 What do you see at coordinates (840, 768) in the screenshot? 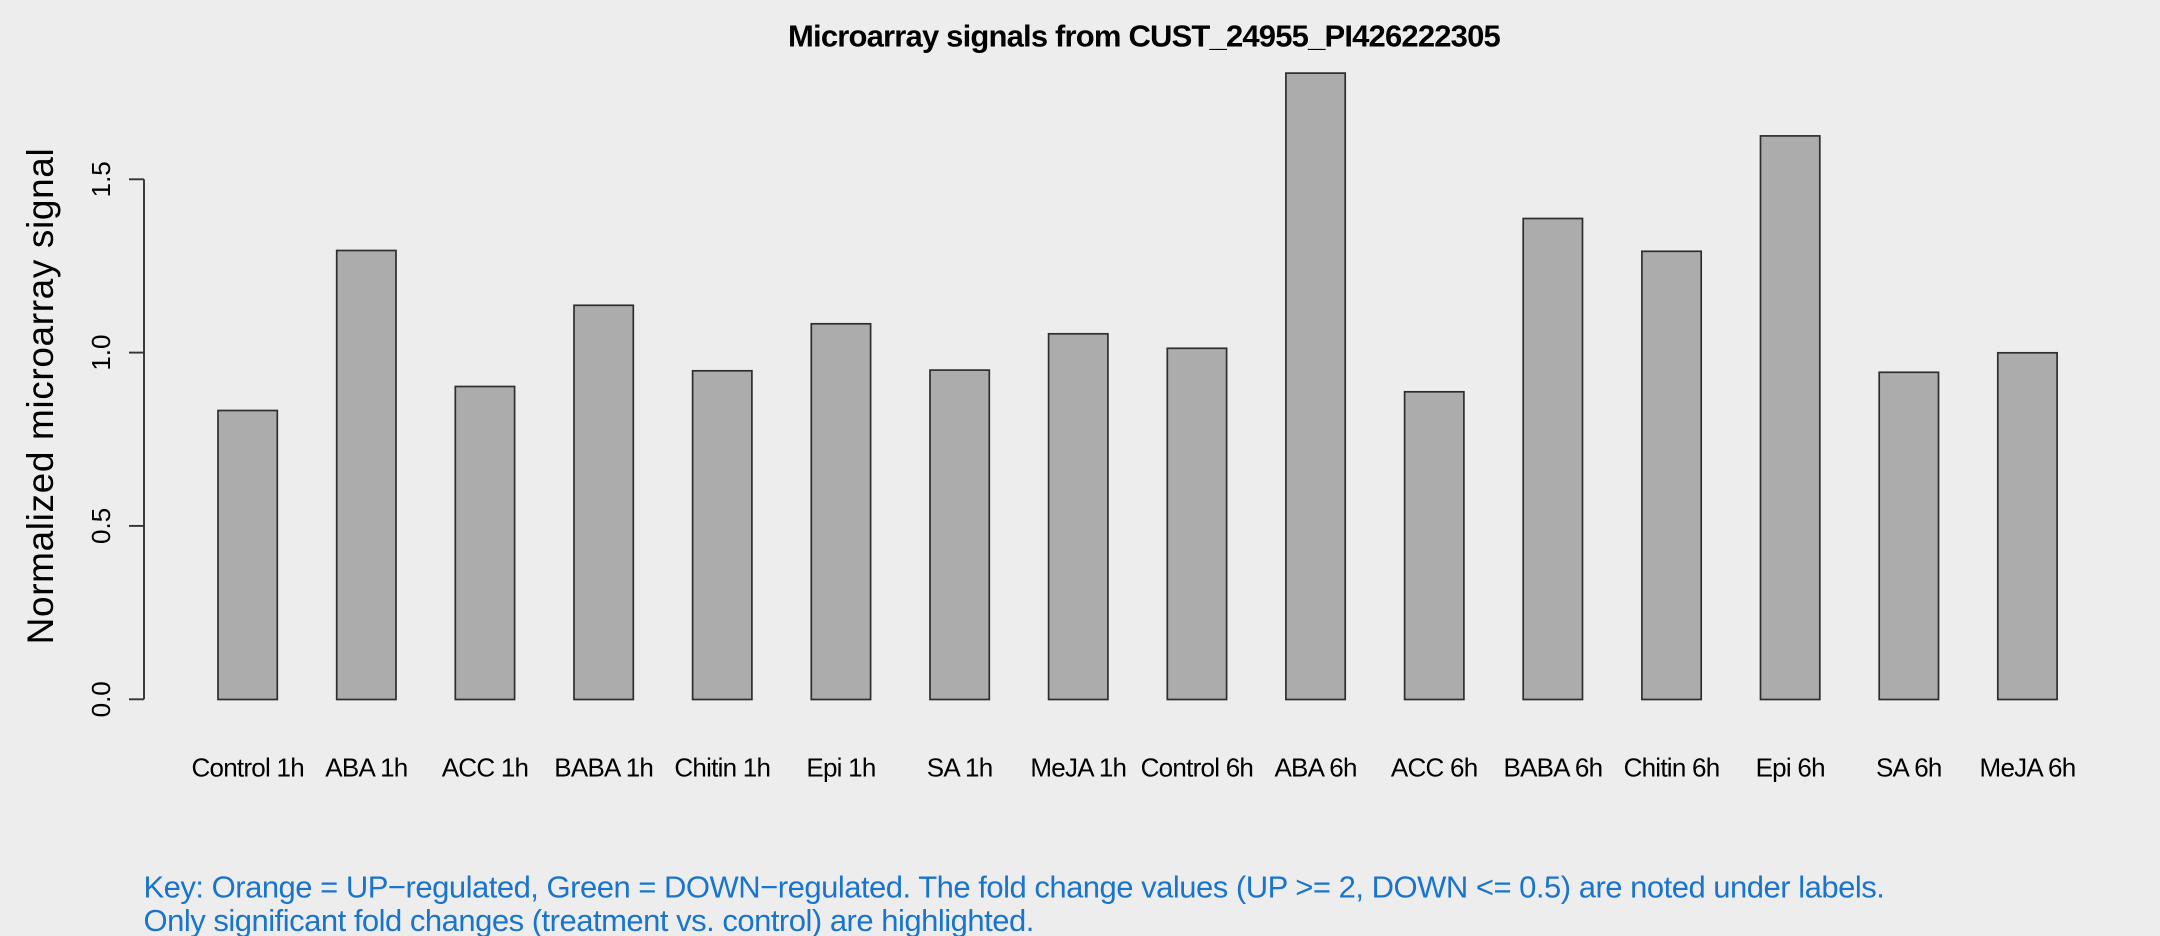
I see `svg-text: Epi 1h` at bounding box center [840, 768].